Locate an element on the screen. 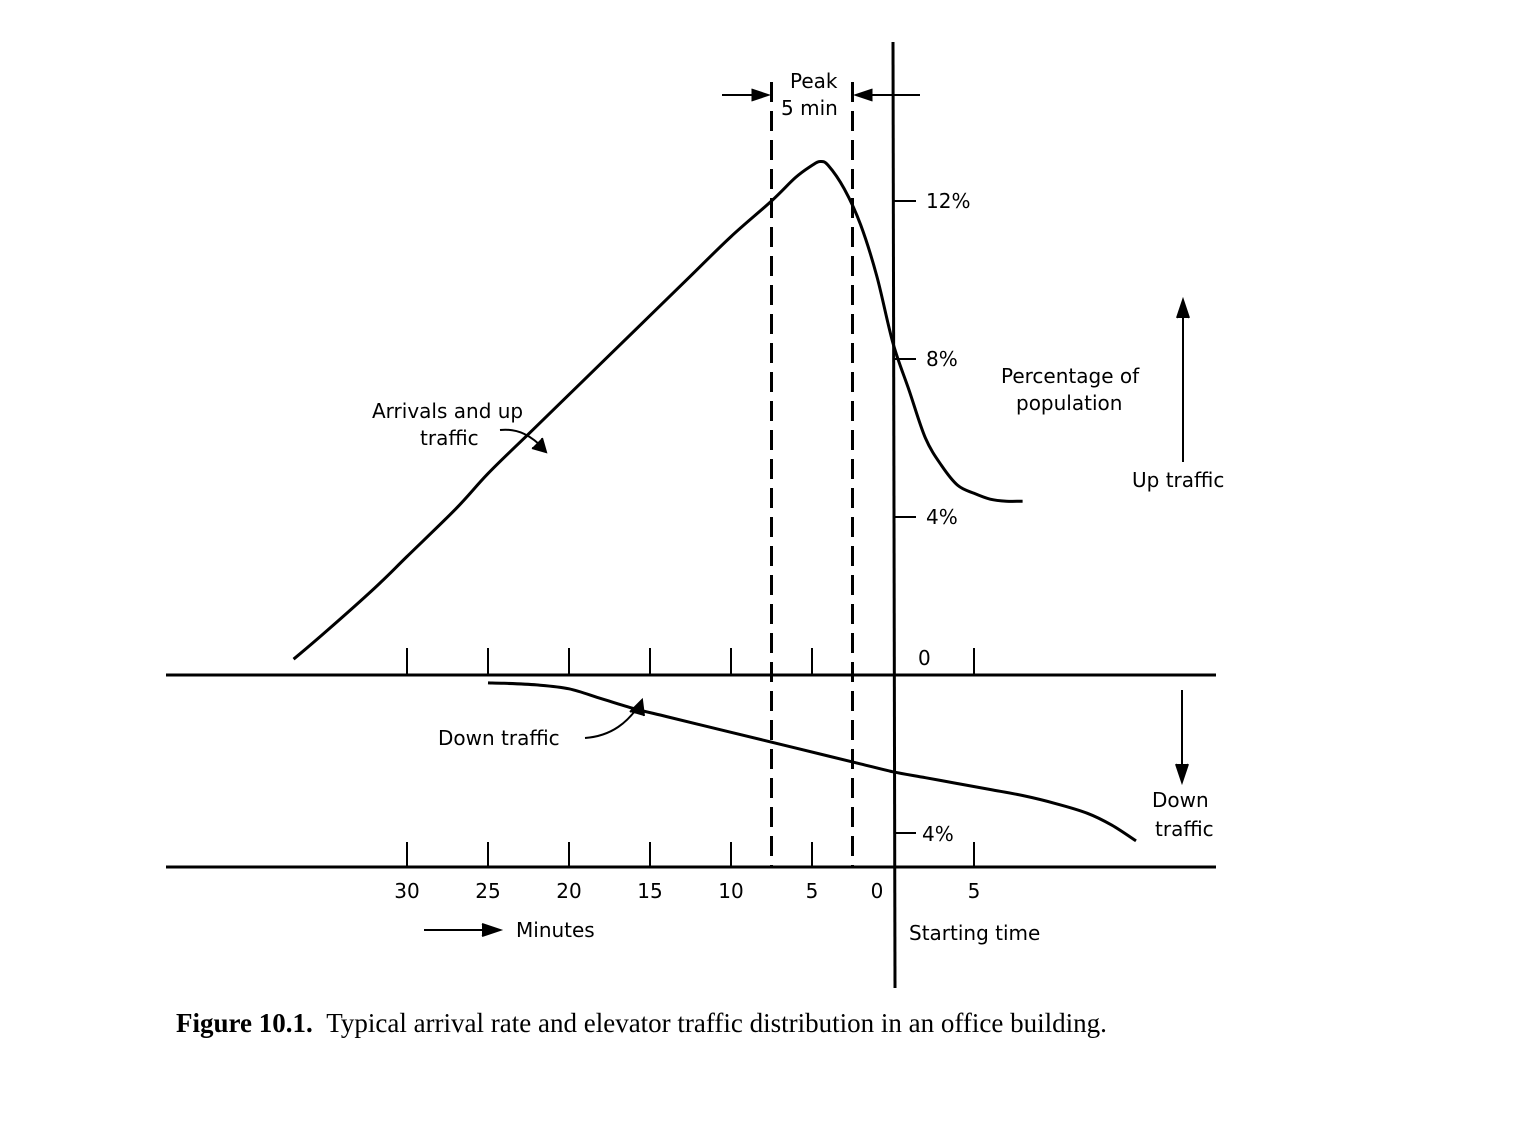 The height and width of the screenshot is (1137, 1516). caption-label: Figure 10.1. is located at coordinates (244, 1023).